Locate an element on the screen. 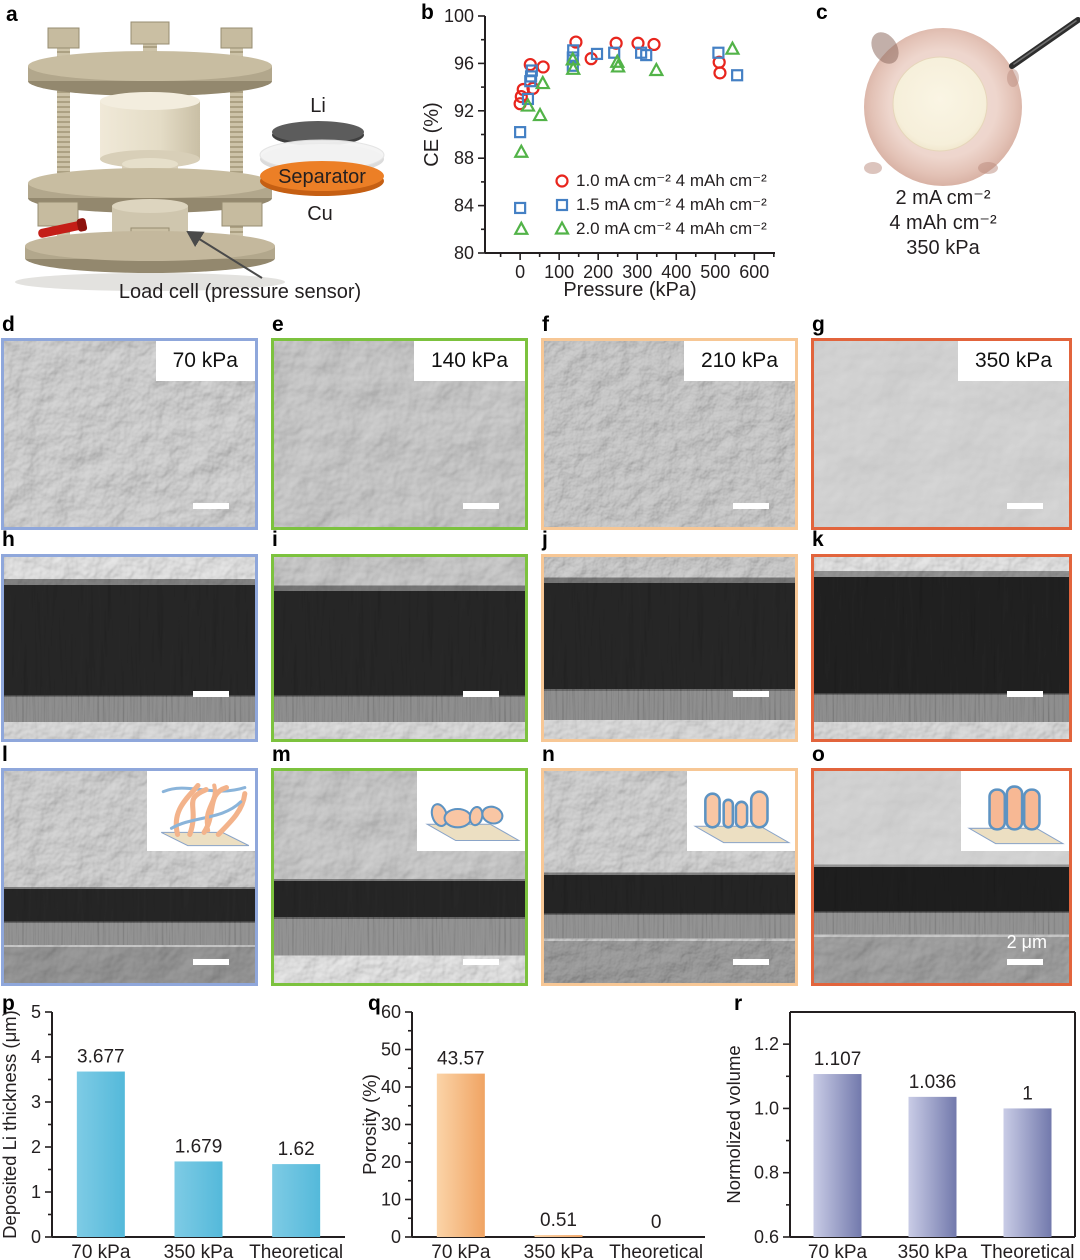  sem-panel-o: 2 μm is located at coordinates (941, 877).